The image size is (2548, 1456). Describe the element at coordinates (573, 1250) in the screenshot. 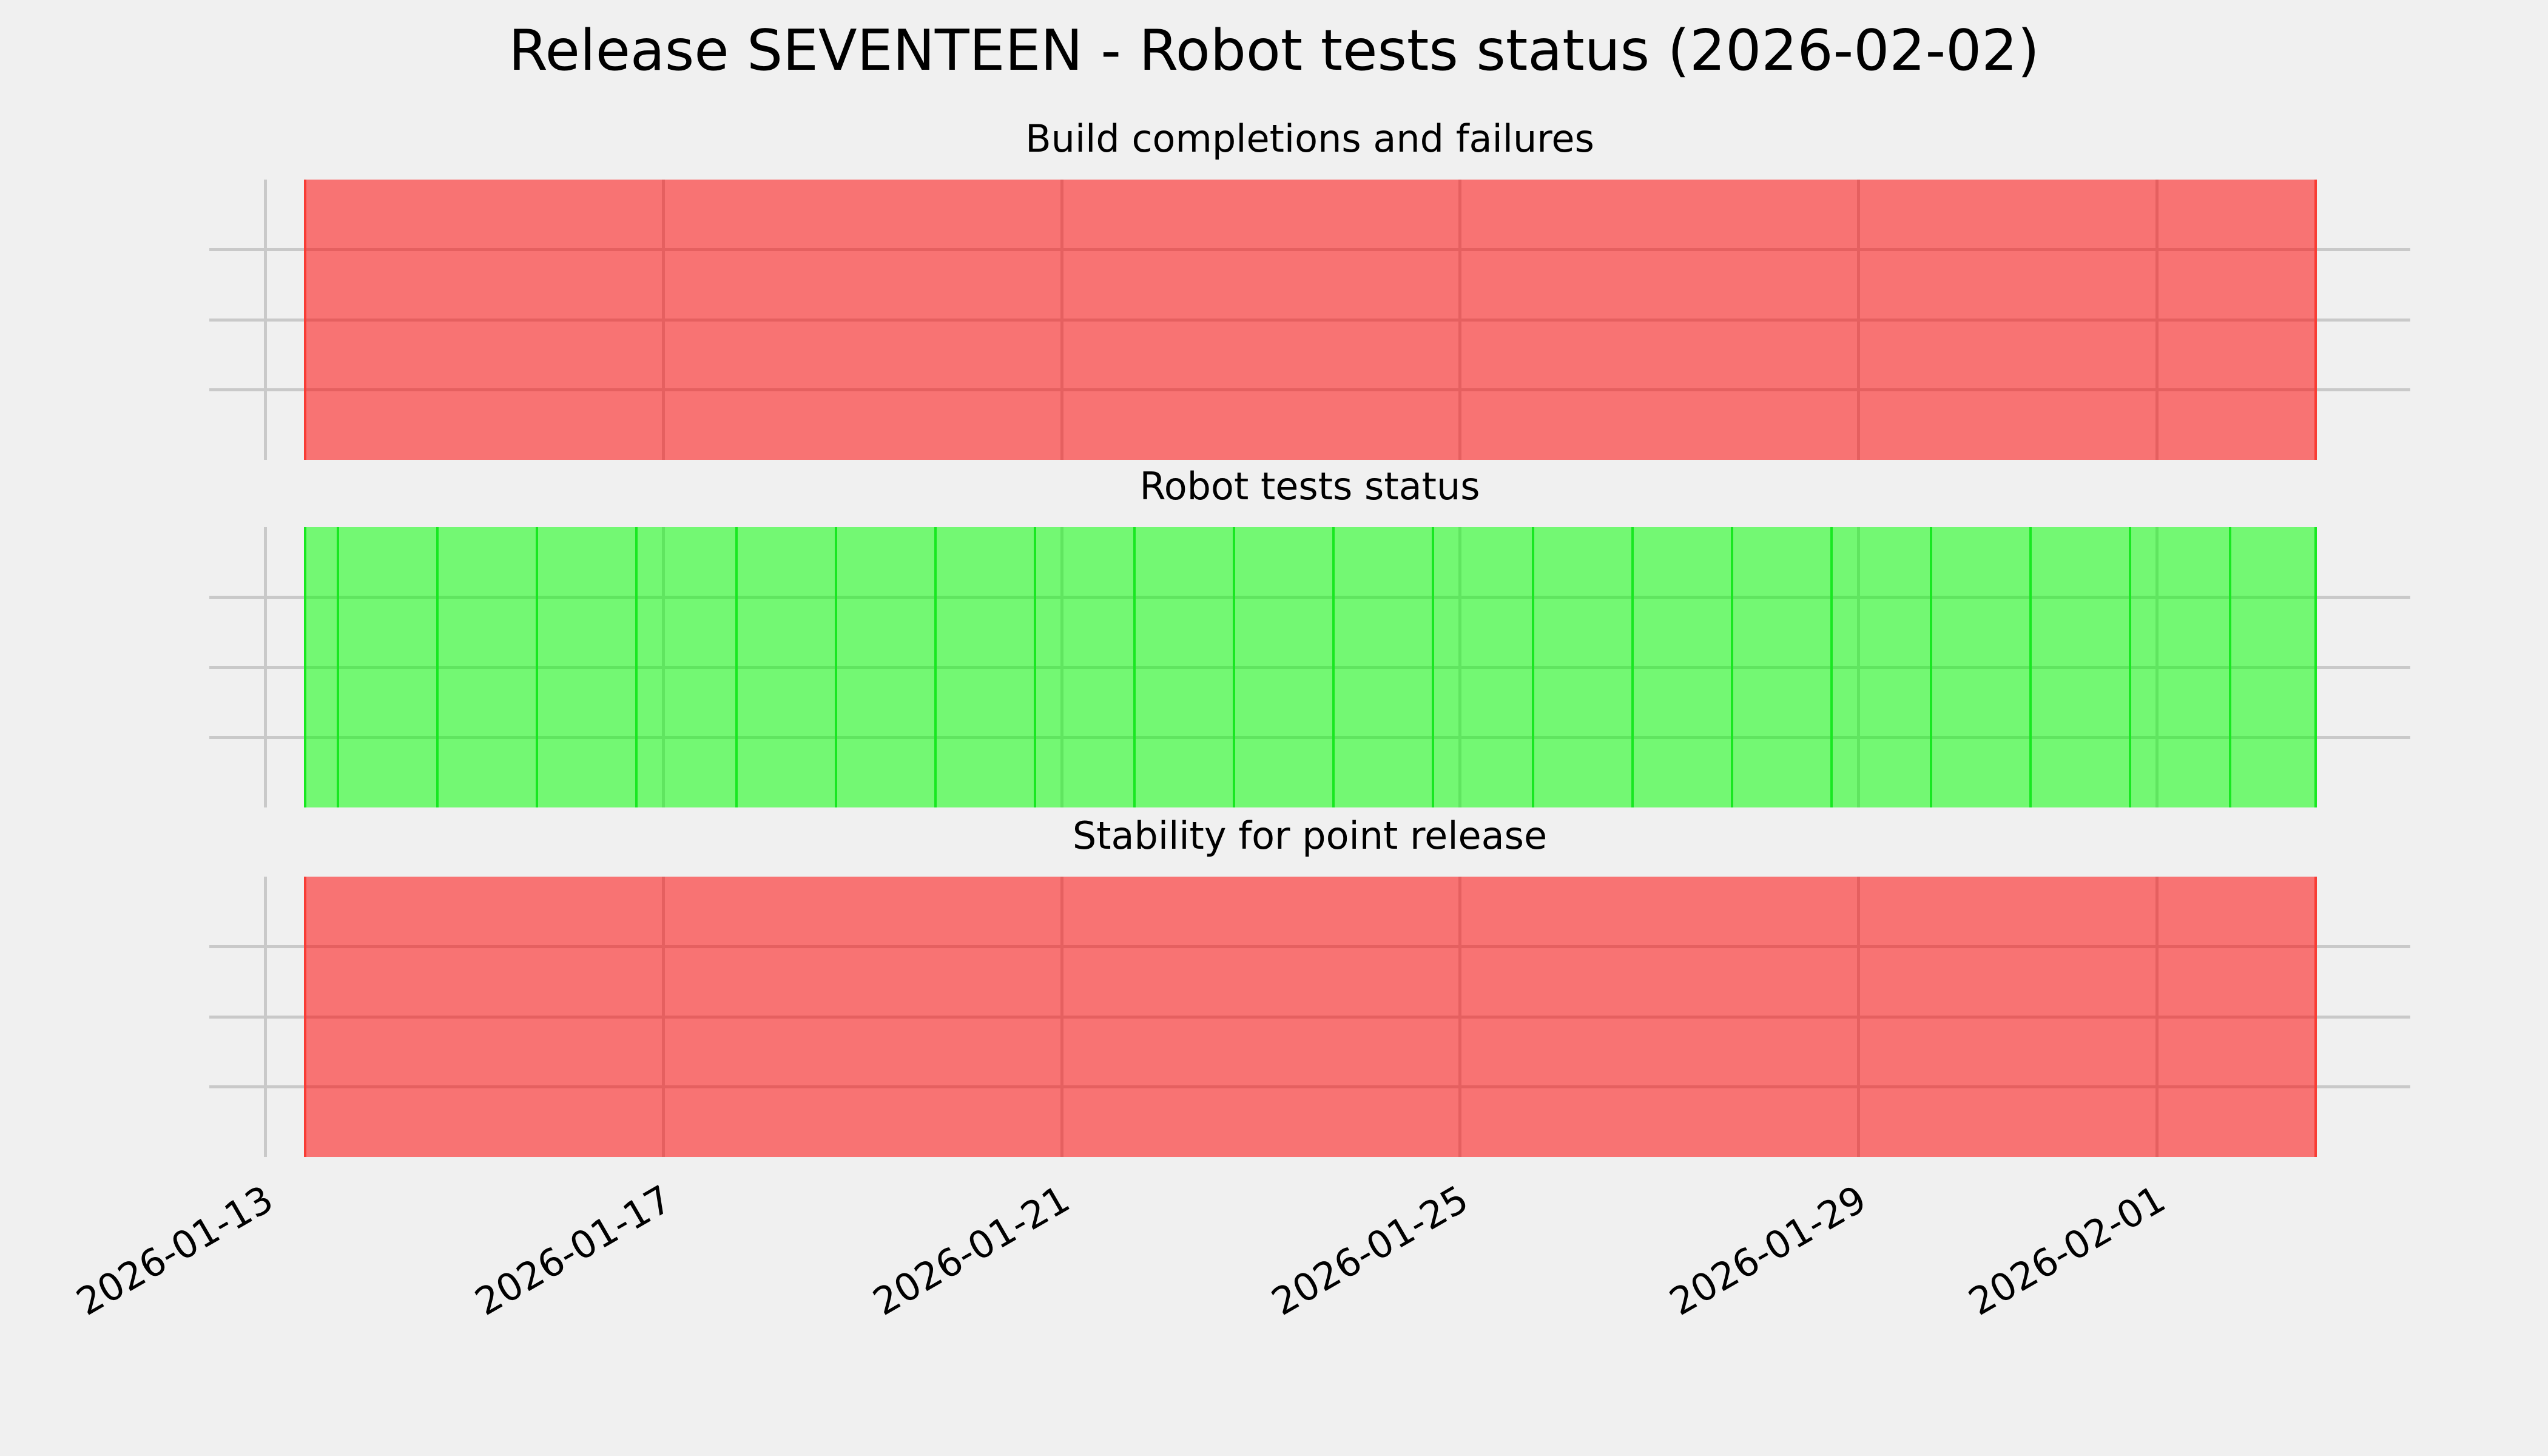

I see `x-tick-label: 2026-01-17` at that location.